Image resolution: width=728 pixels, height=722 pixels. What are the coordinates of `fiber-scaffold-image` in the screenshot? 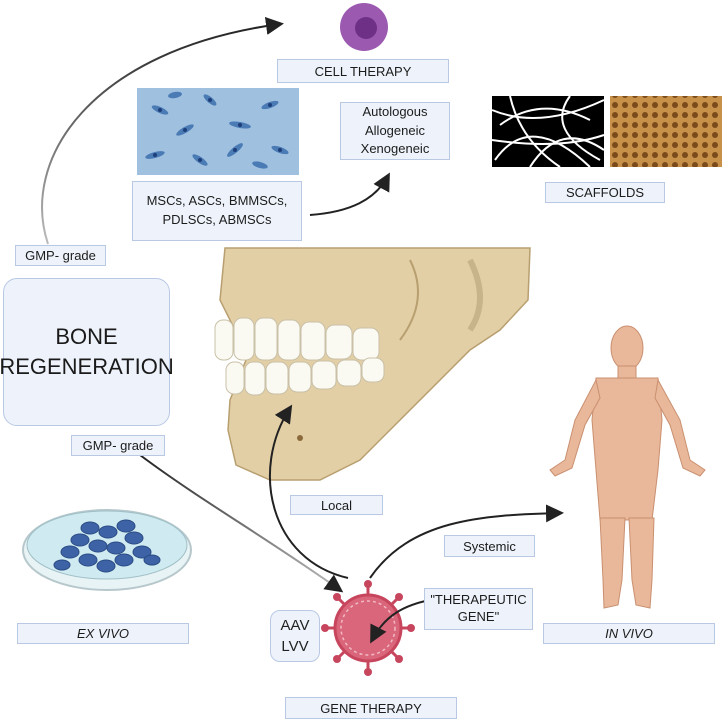 It's located at (548, 131).